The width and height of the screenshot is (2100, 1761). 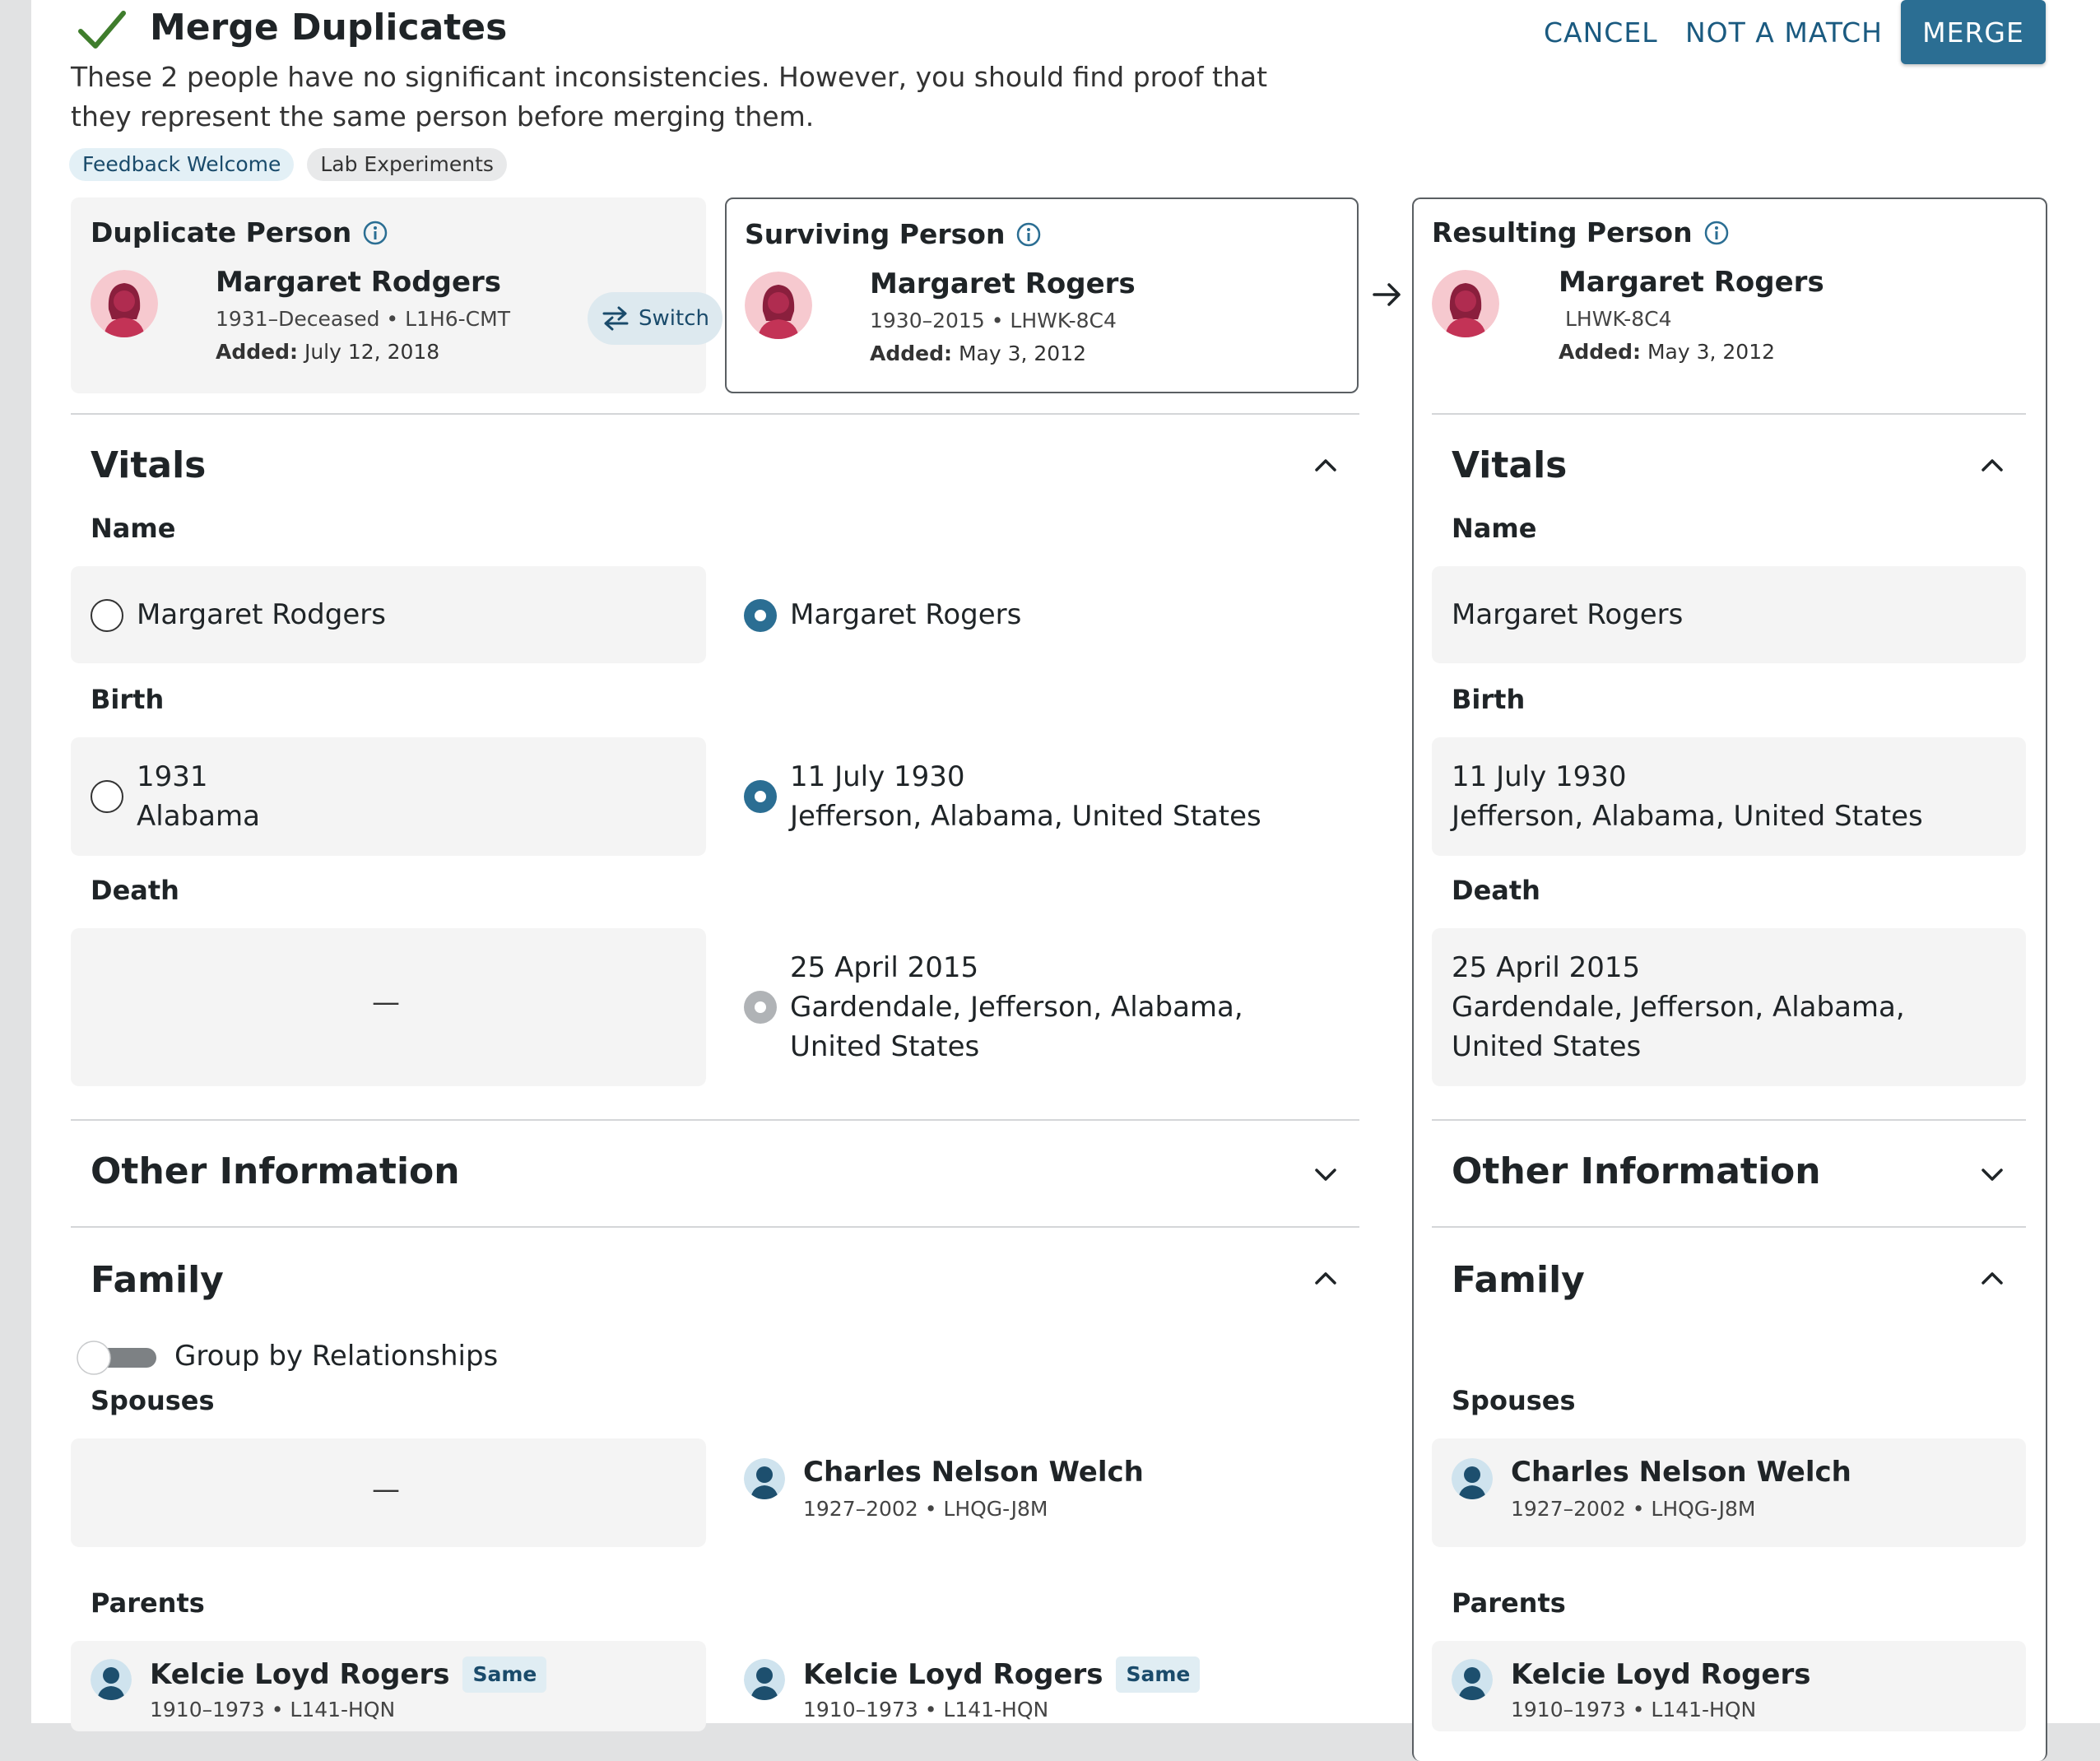 I want to click on resulting-person-heading: Resulting Person, so click(x=1580, y=233).